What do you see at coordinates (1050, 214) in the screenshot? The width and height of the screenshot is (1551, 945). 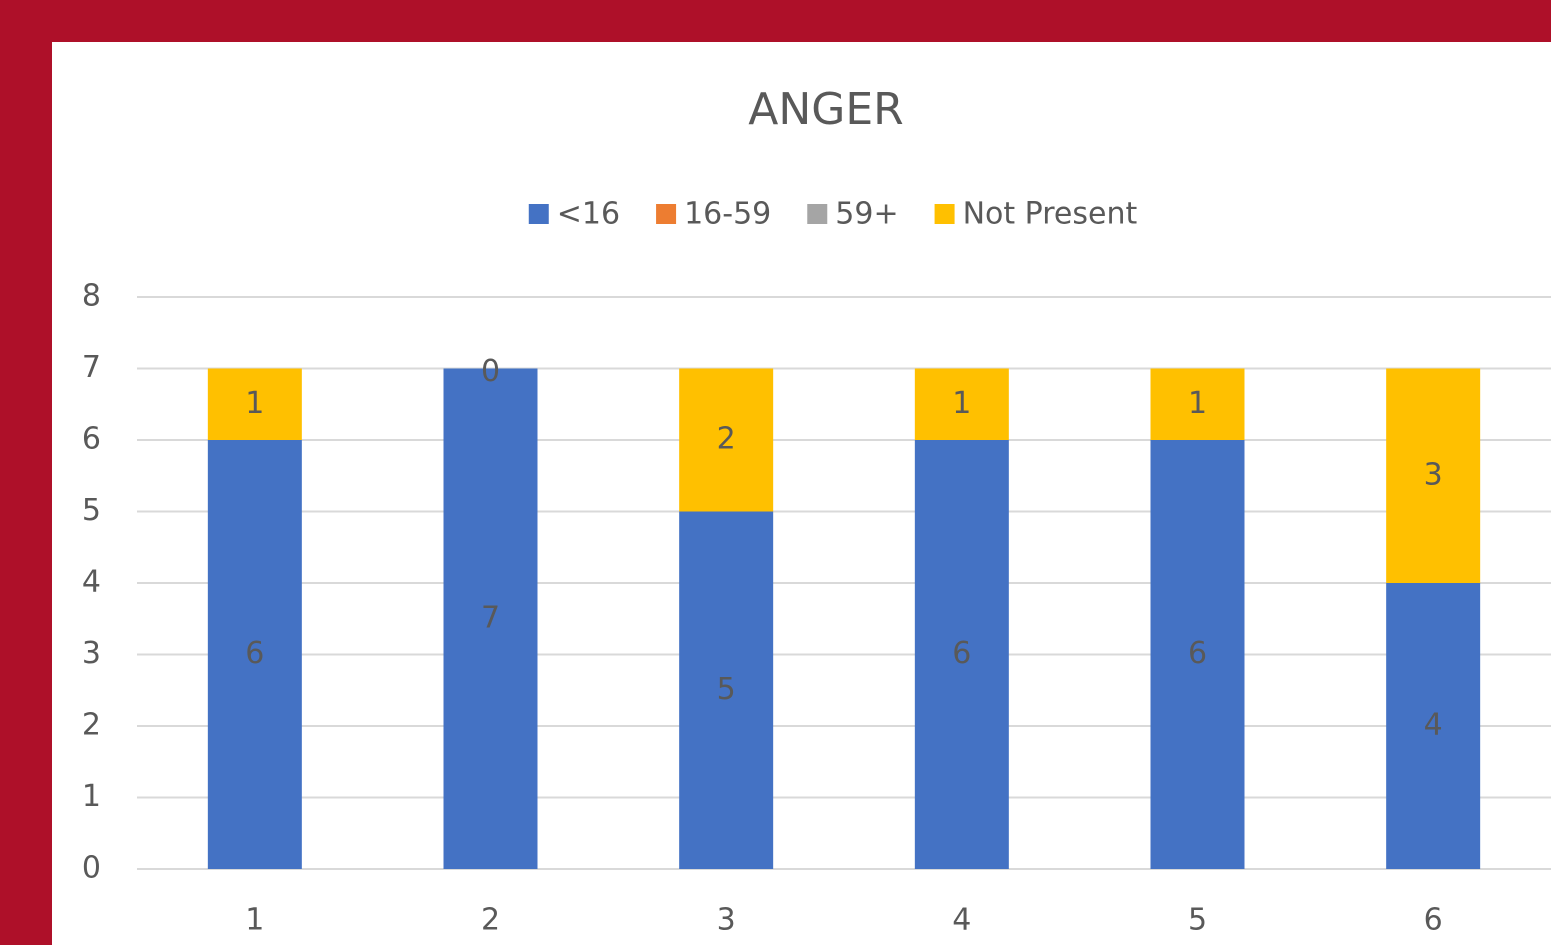 I see `legend-label: Not Present` at bounding box center [1050, 214].